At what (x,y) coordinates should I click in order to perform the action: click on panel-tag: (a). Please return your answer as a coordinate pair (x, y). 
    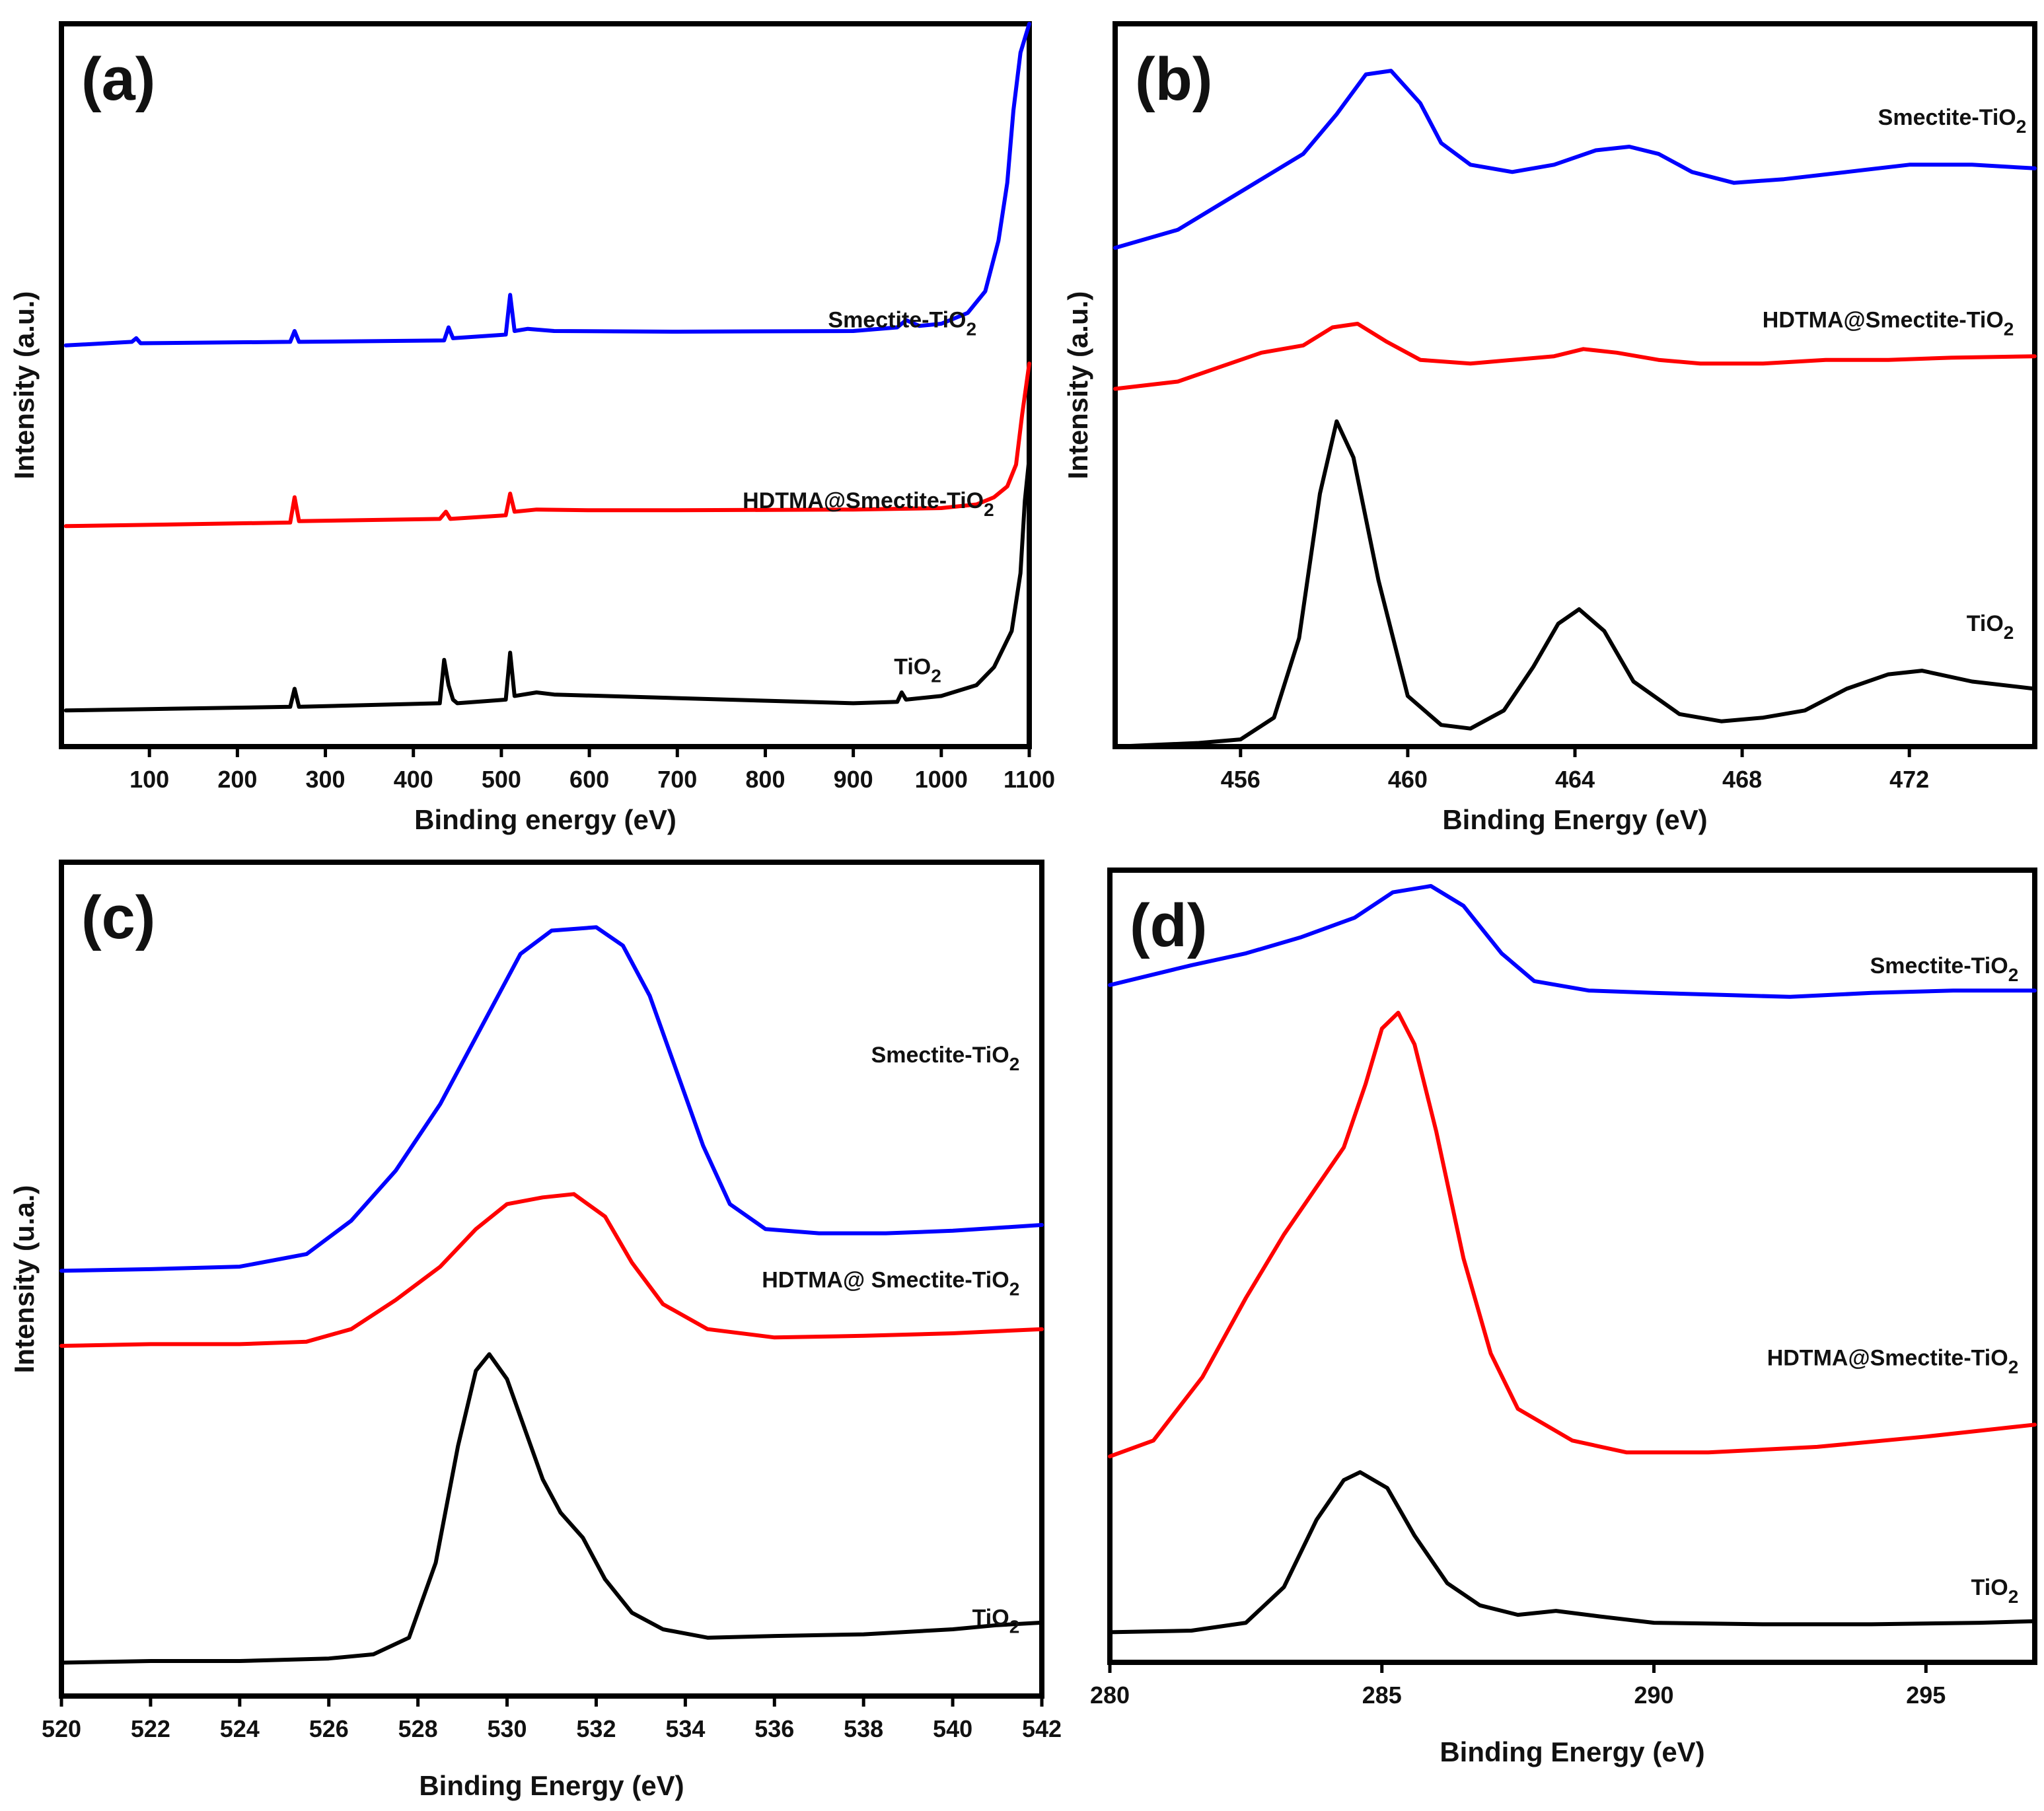
    Looking at the image, I should click on (118, 79).